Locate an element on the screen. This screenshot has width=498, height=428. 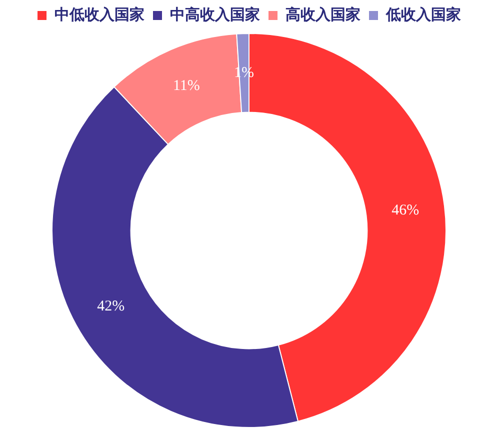
legend-label: 低收入国家 is located at coordinates (423, 14).